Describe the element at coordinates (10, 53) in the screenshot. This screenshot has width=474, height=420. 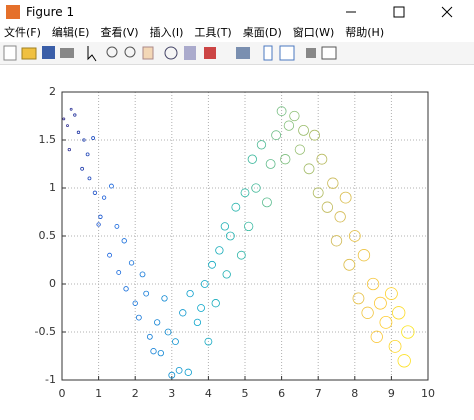
I see `new-icon` at that location.